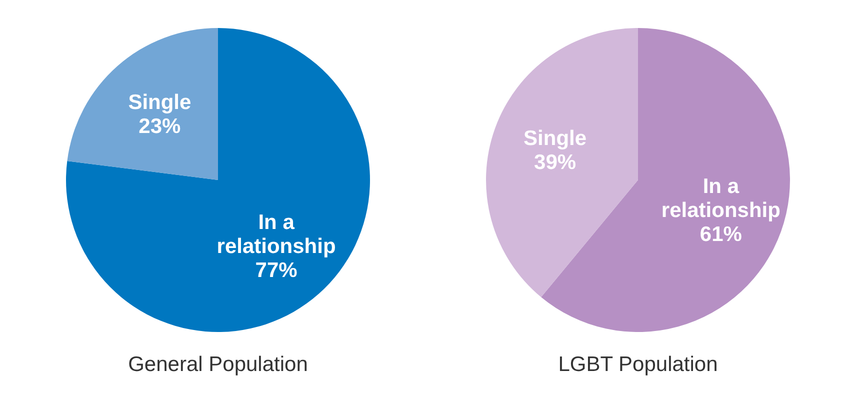 The width and height of the screenshot is (861, 401). Describe the element at coordinates (276, 270) in the screenshot. I see `data-label: 77%` at that location.